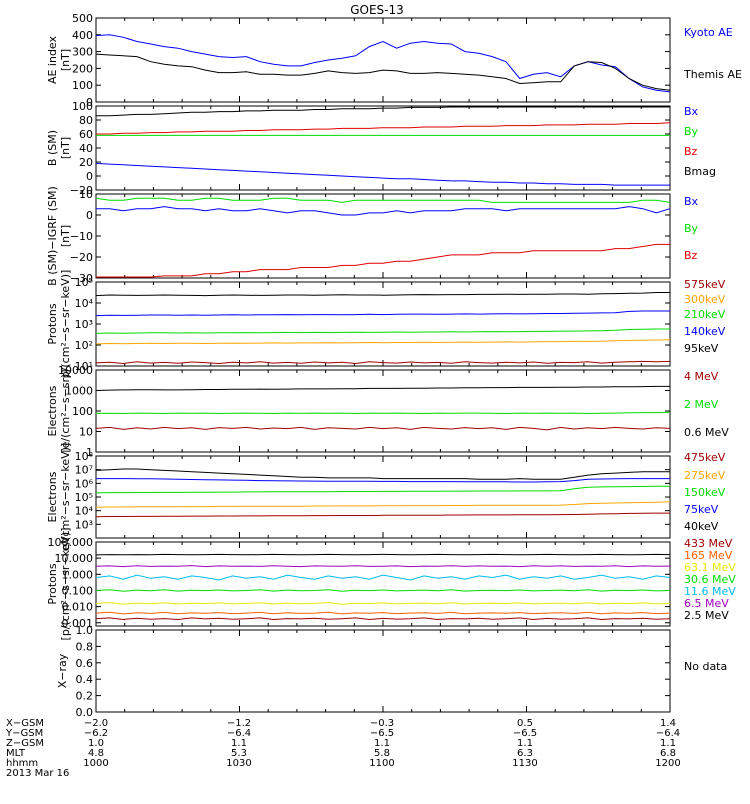 This screenshot has width=750, height=804. What do you see at coordinates (85, 696) in the screenshot?
I see `y-tick-label: 0.2` at bounding box center [85, 696].